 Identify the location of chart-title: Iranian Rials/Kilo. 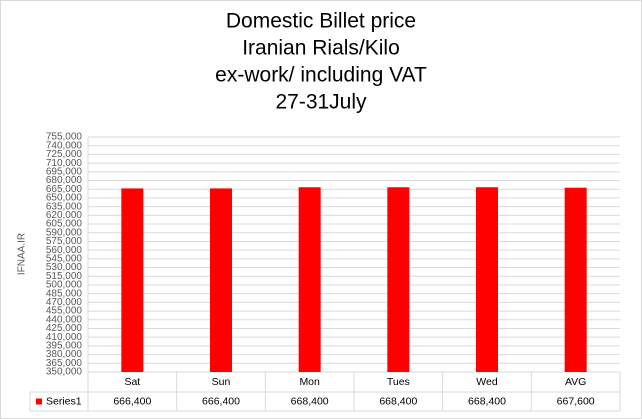
(321, 48).